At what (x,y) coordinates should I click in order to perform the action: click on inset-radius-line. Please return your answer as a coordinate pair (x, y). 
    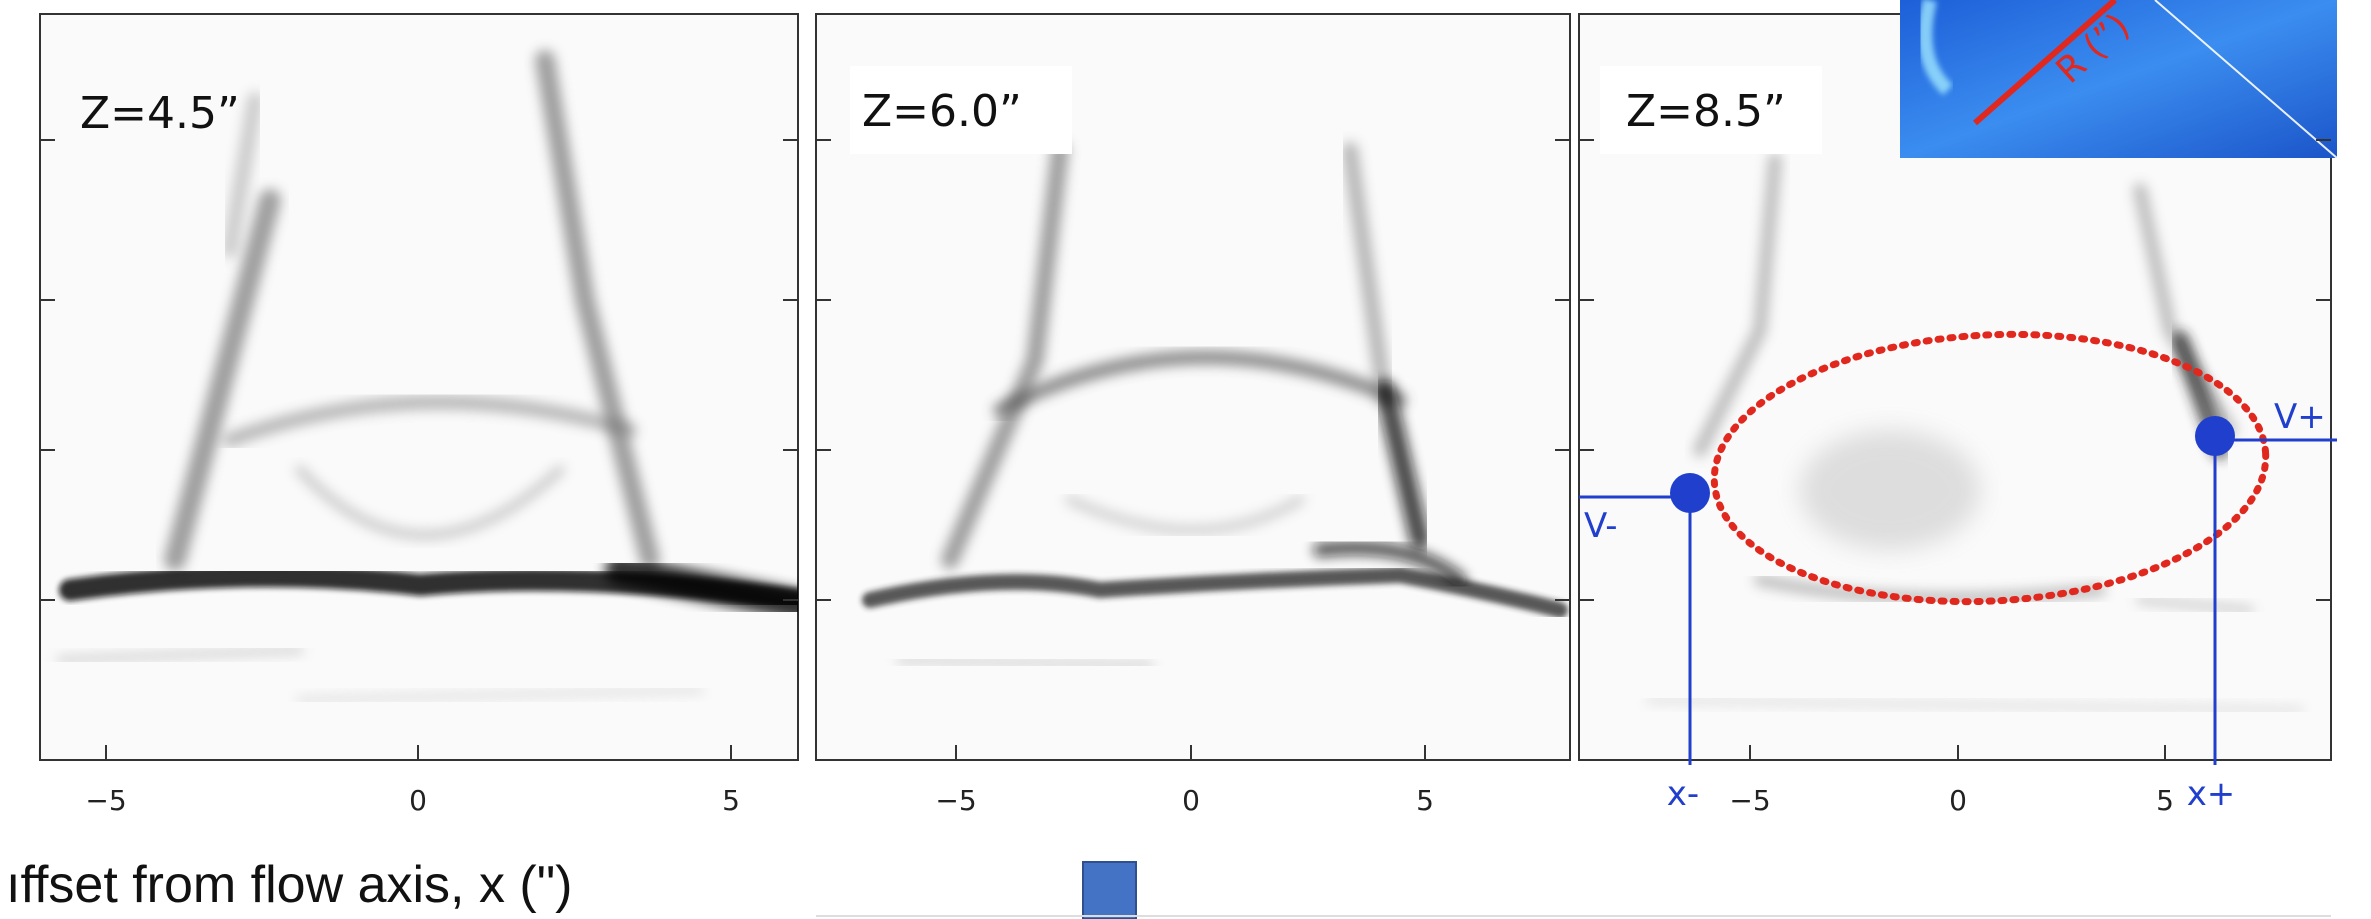
    Looking at the image, I should click on (2045, 63).